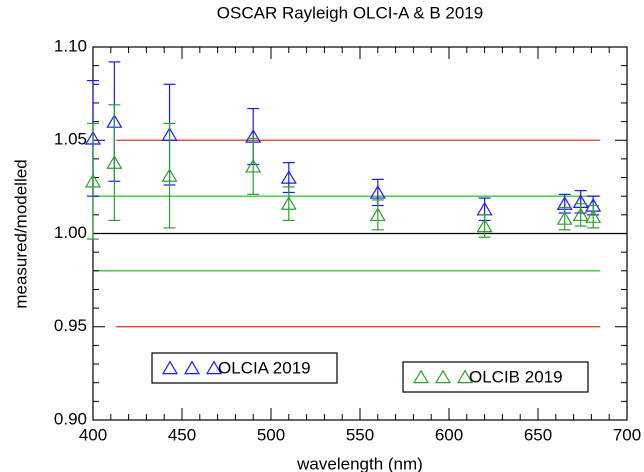 The width and height of the screenshot is (644, 472). What do you see at coordinates (20, 233) in the screenshot?
I see `y-axis-label: measured/modelled` at bounding box center [20, 233].